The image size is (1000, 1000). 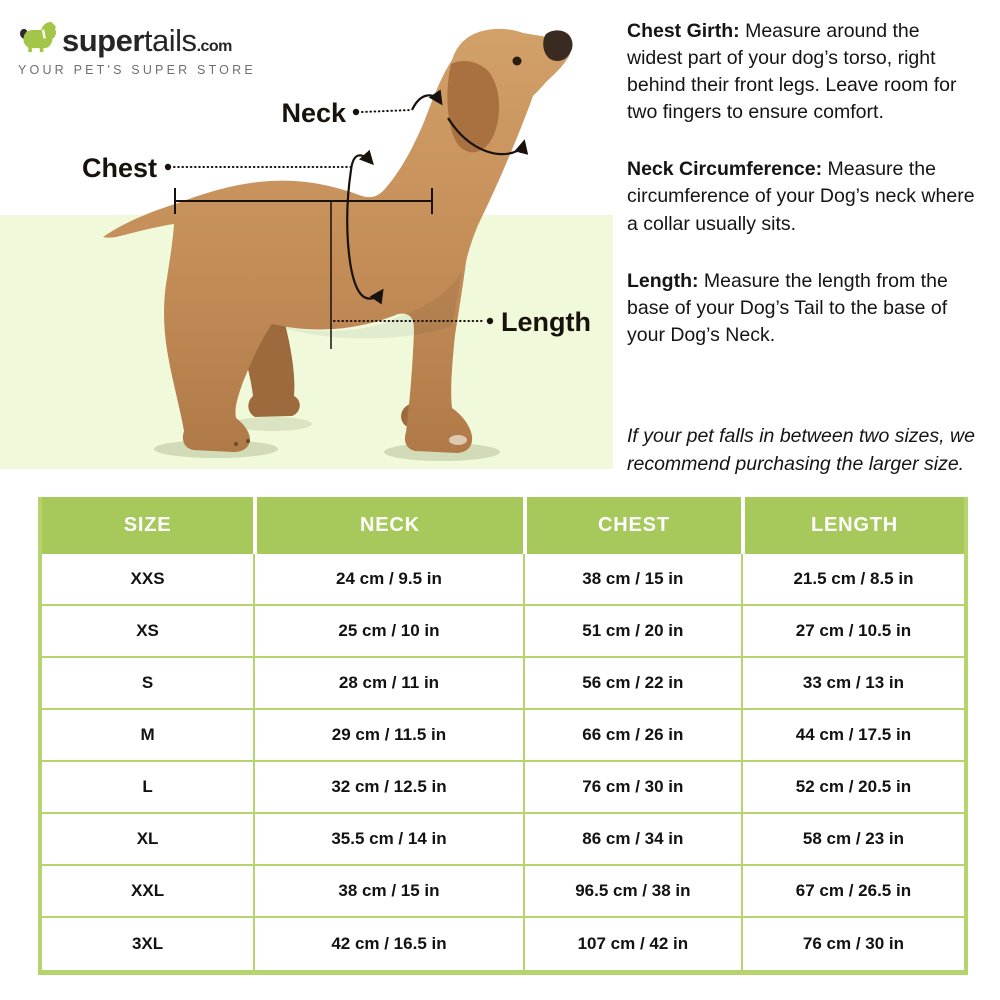 I want to click on neck-label: Neck, so click(x=314, y=113).